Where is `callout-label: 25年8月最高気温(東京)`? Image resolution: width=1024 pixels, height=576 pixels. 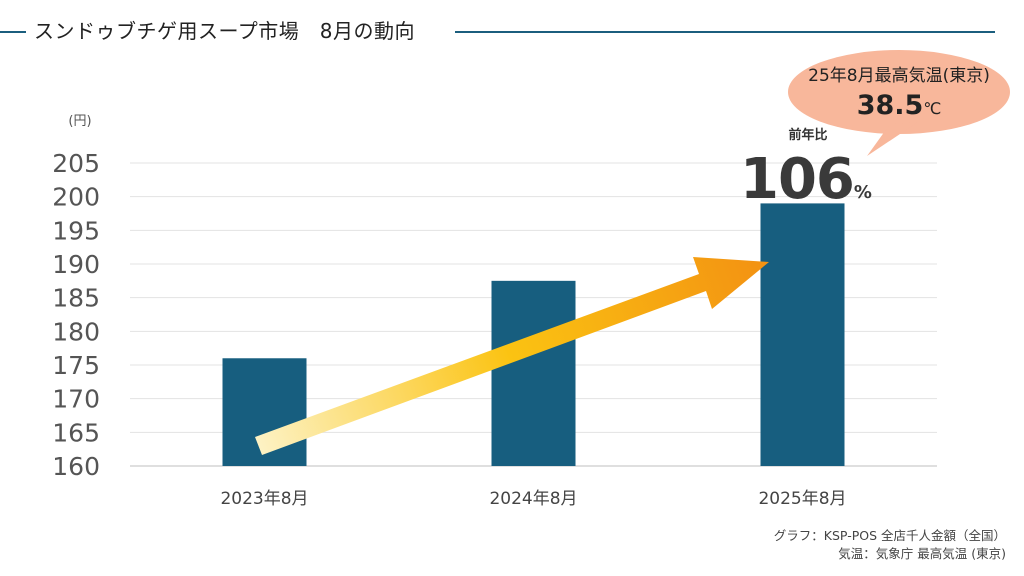 callout-label: 25年8月最高気温(東京) is located at coordinates (899, 76).